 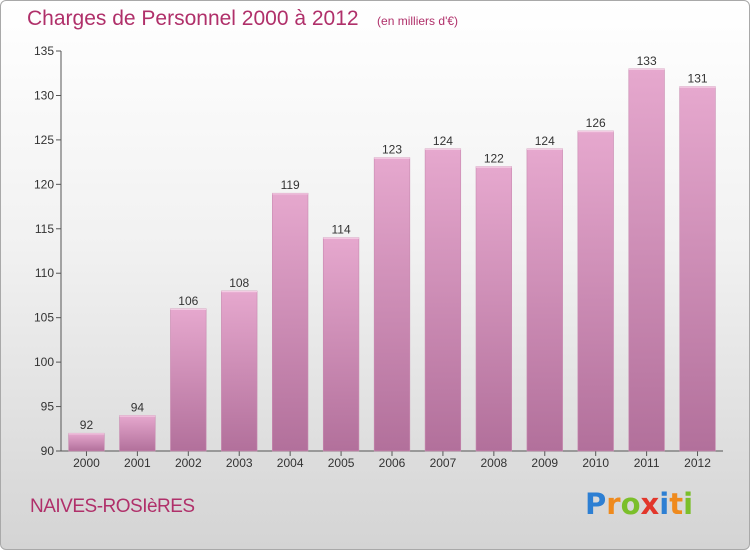 I want to click on x-tick-label: 2004, so click(x=290, y=463).